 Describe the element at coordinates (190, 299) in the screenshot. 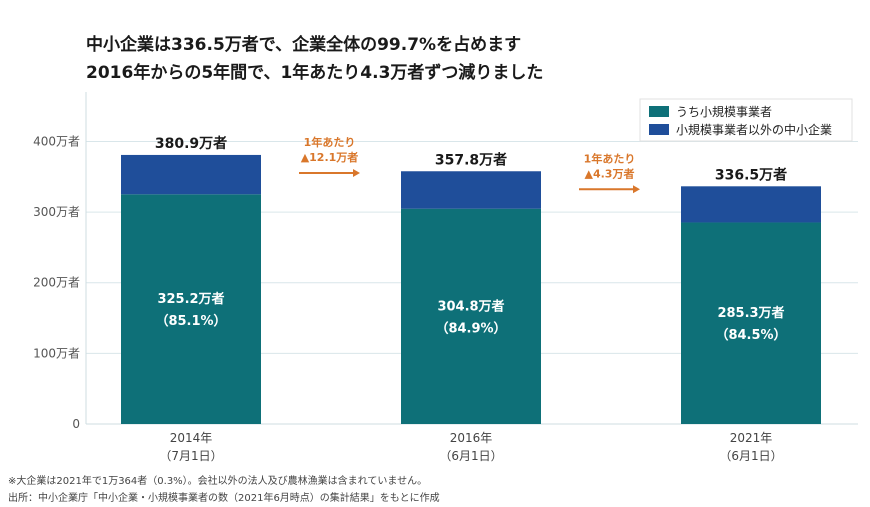

I see `bar-inner-value-label: 325.2万者` at that location.